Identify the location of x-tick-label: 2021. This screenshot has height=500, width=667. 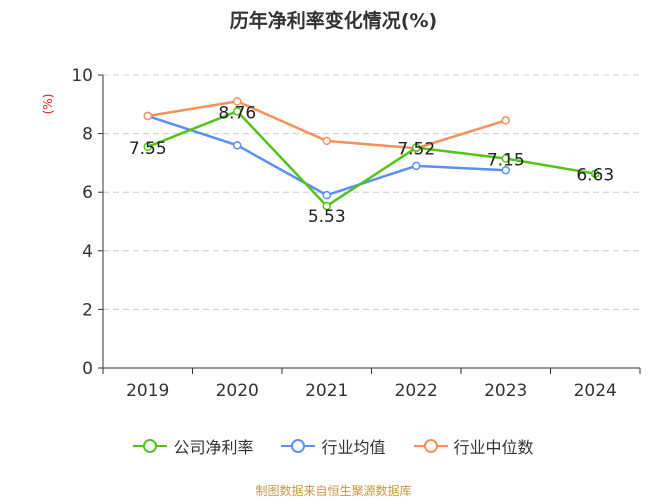
(326, 391).